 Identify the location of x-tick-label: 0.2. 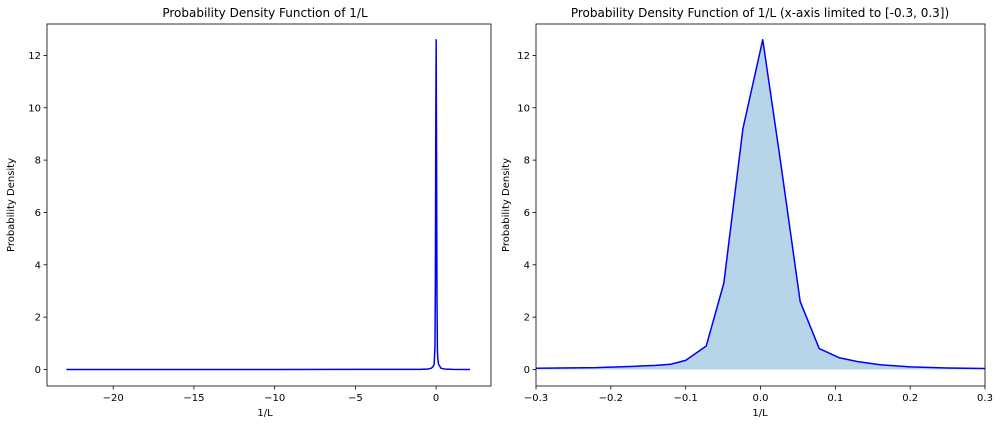
(910, 398).